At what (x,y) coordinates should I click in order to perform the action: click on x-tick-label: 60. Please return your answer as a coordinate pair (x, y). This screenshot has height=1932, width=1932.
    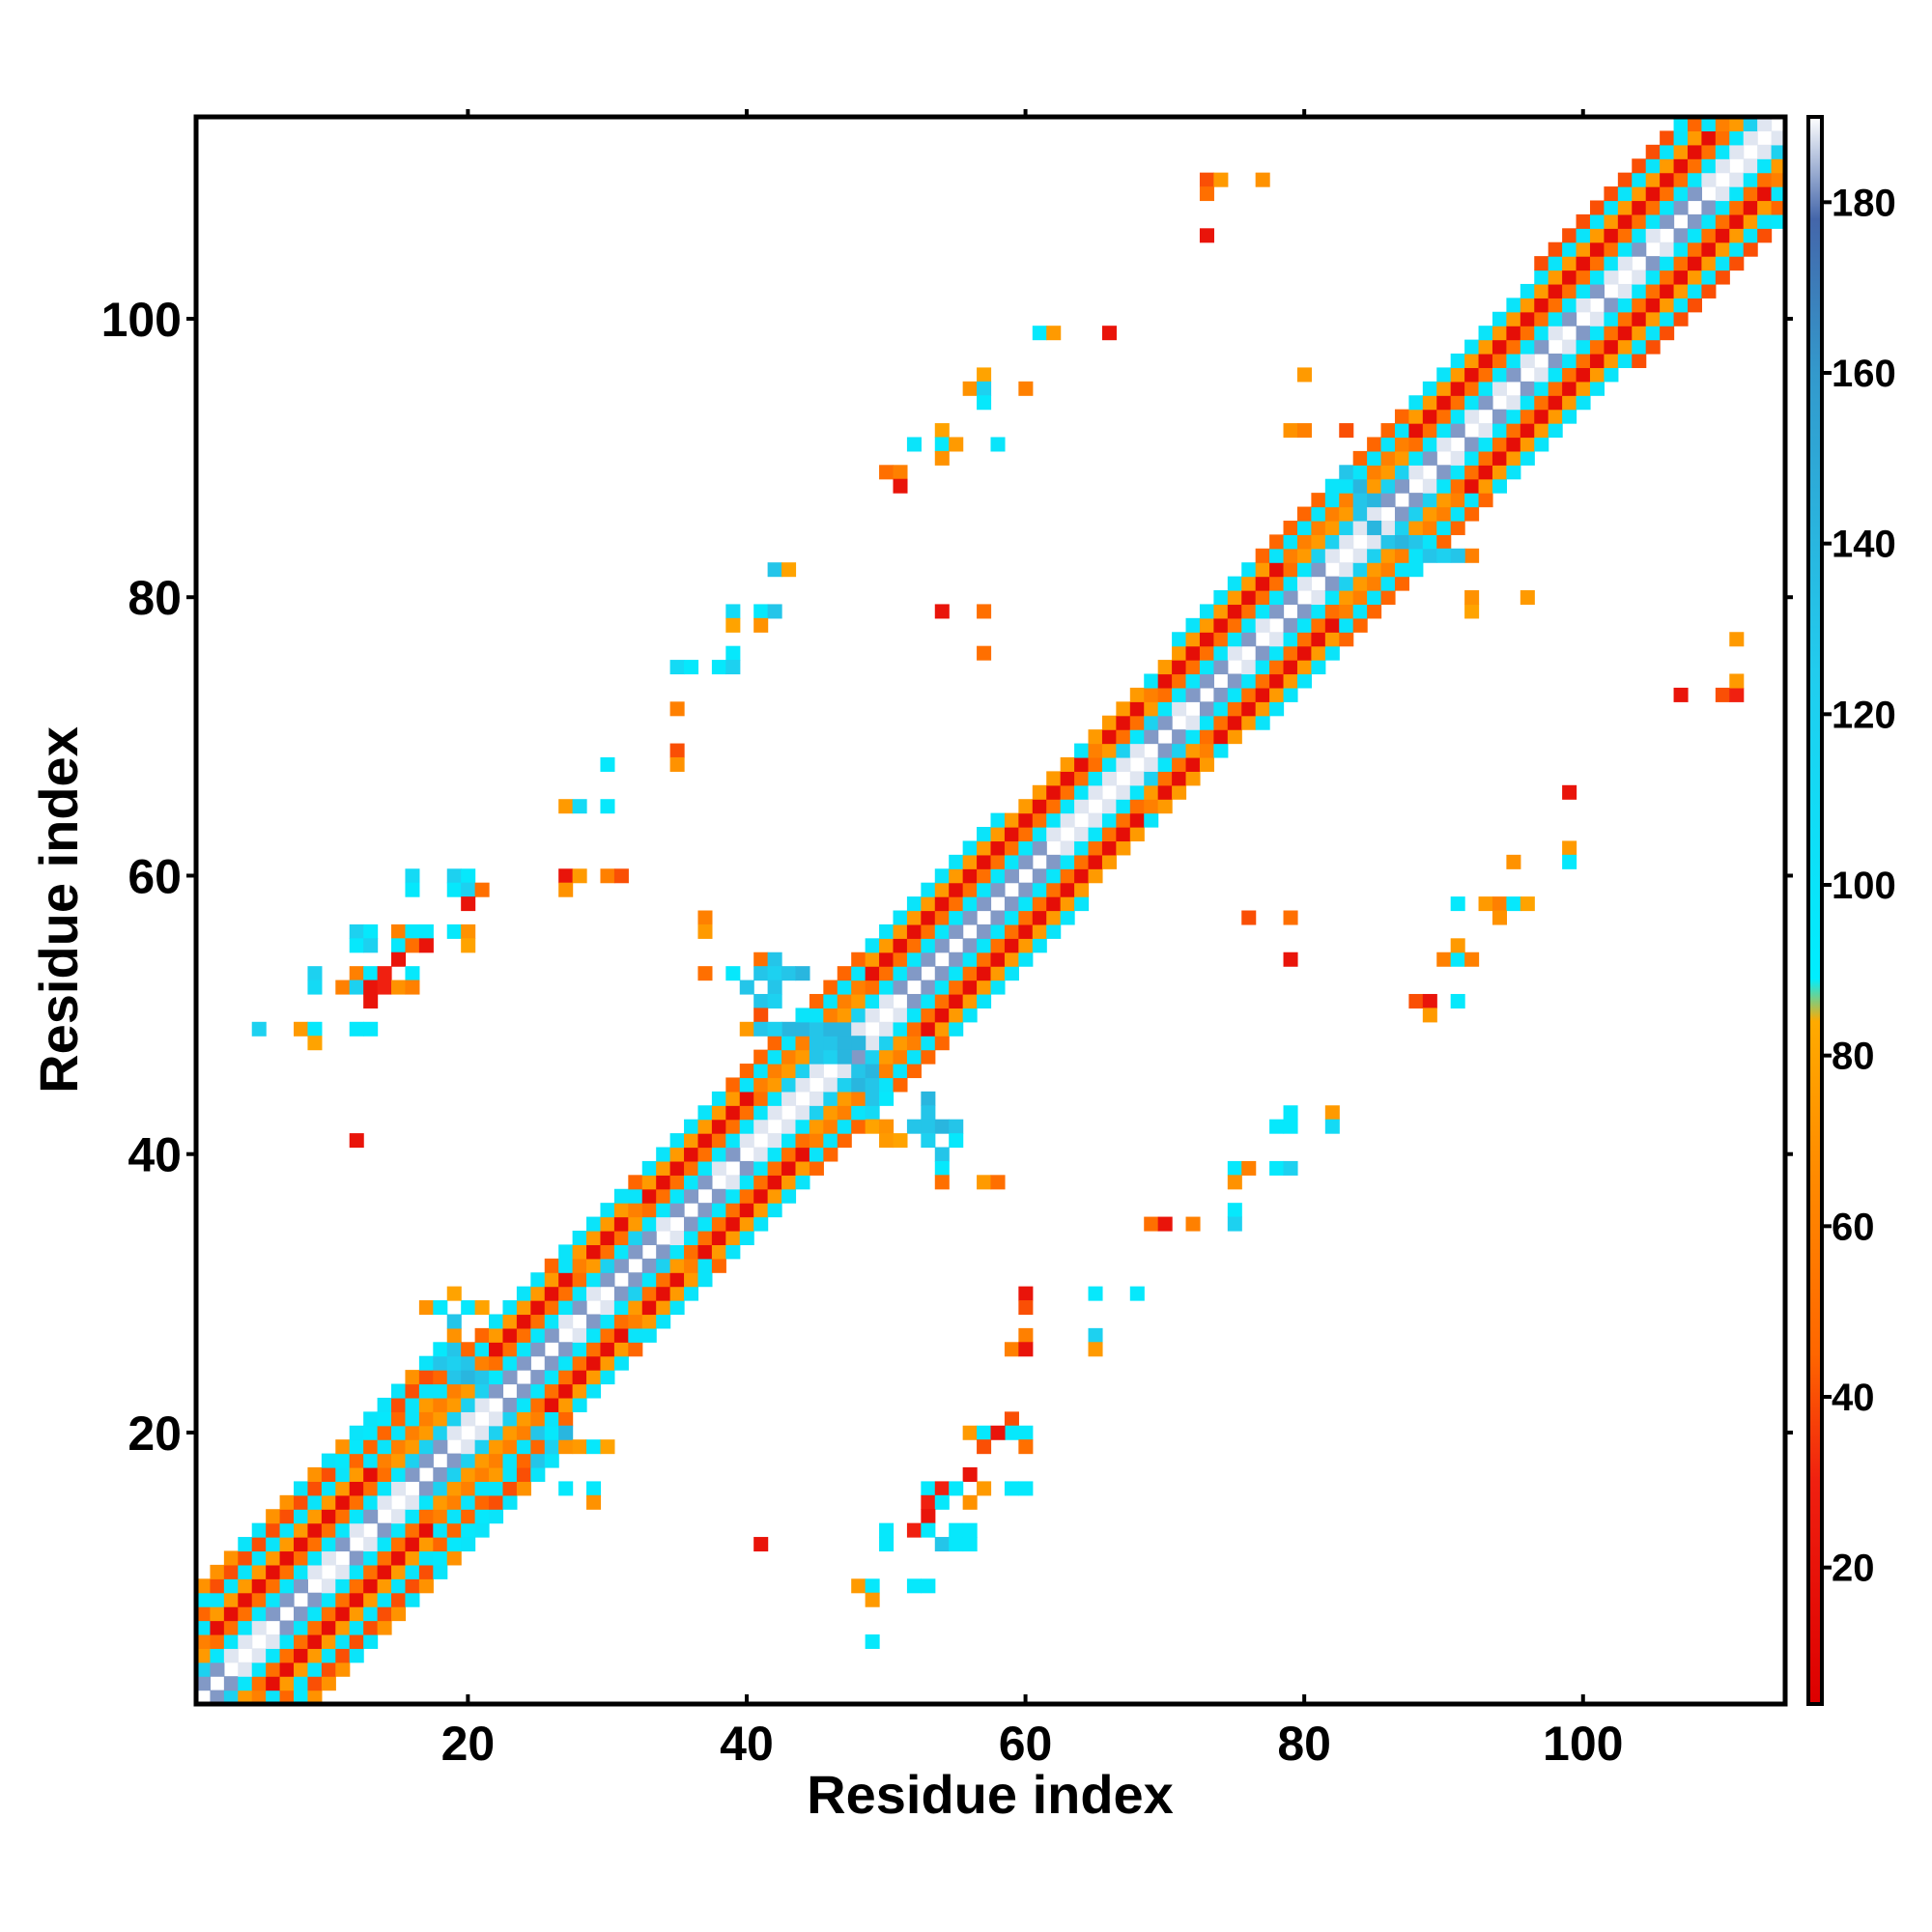
    Looking at the image, I should click on (1026, 1744).